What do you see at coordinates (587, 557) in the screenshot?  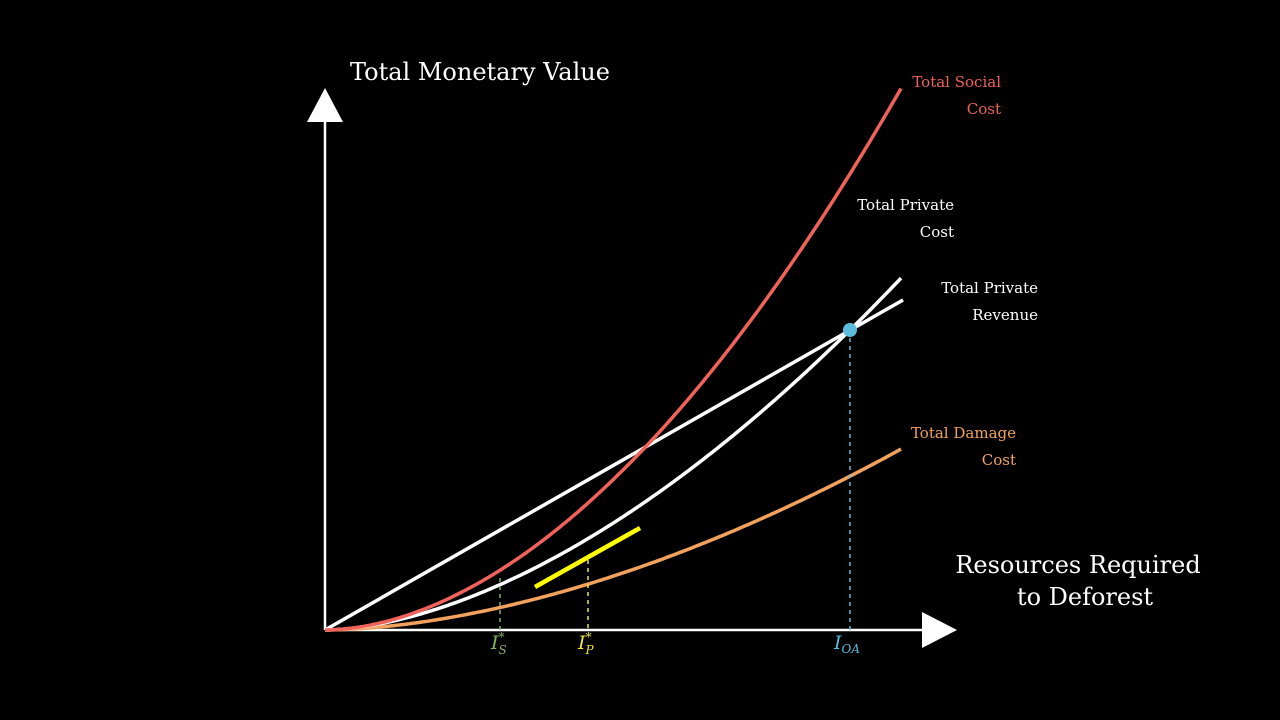 I see `private-cost-tangent-line` at bounding box center [587, 557].